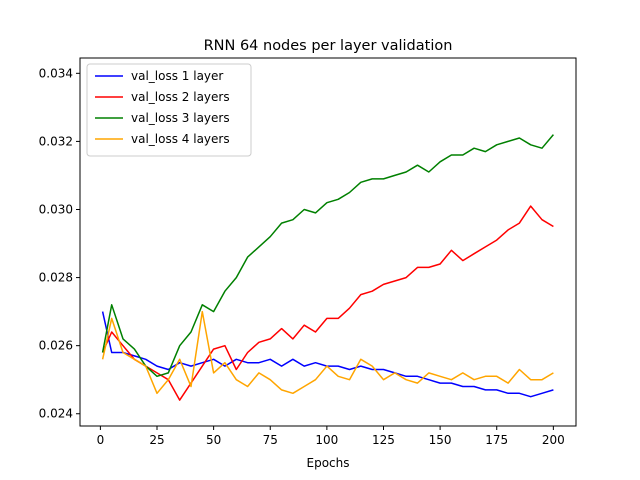 The height and width of the screenshot is (480, 640). Describe the element at coordinates (180, 139) in the screenshot. I see `legend-label: val_loss 4 layers` at that location.